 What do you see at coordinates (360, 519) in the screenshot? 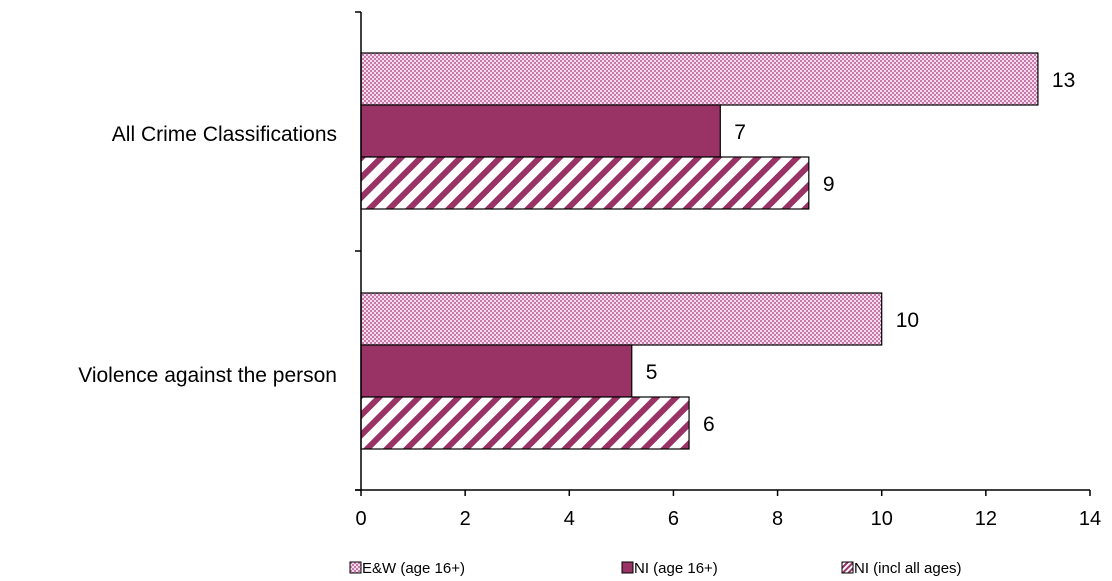
I see `x-tick-label-0: 0` at bounding box center [360, 519].